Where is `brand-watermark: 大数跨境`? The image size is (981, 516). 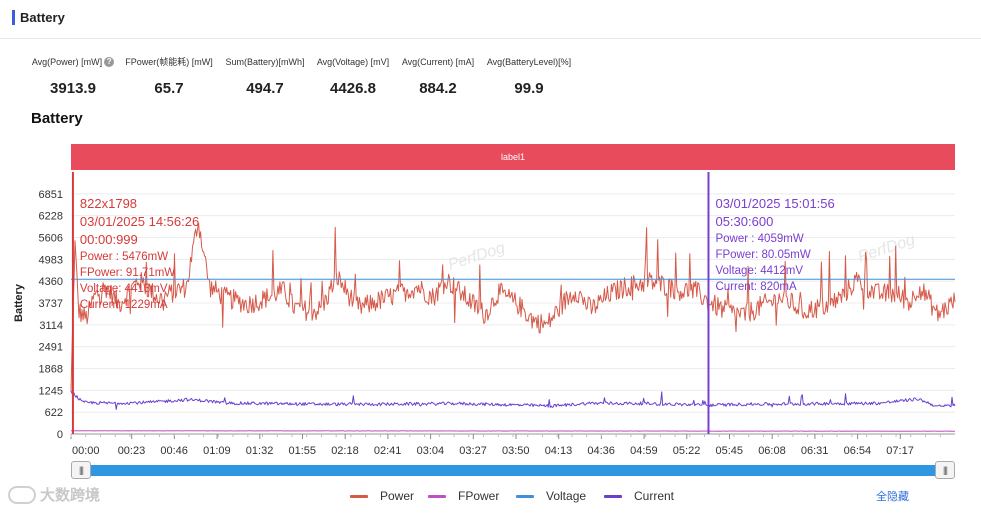 brand-watermark: 大数跨境 is located at coordinates (54, 494).